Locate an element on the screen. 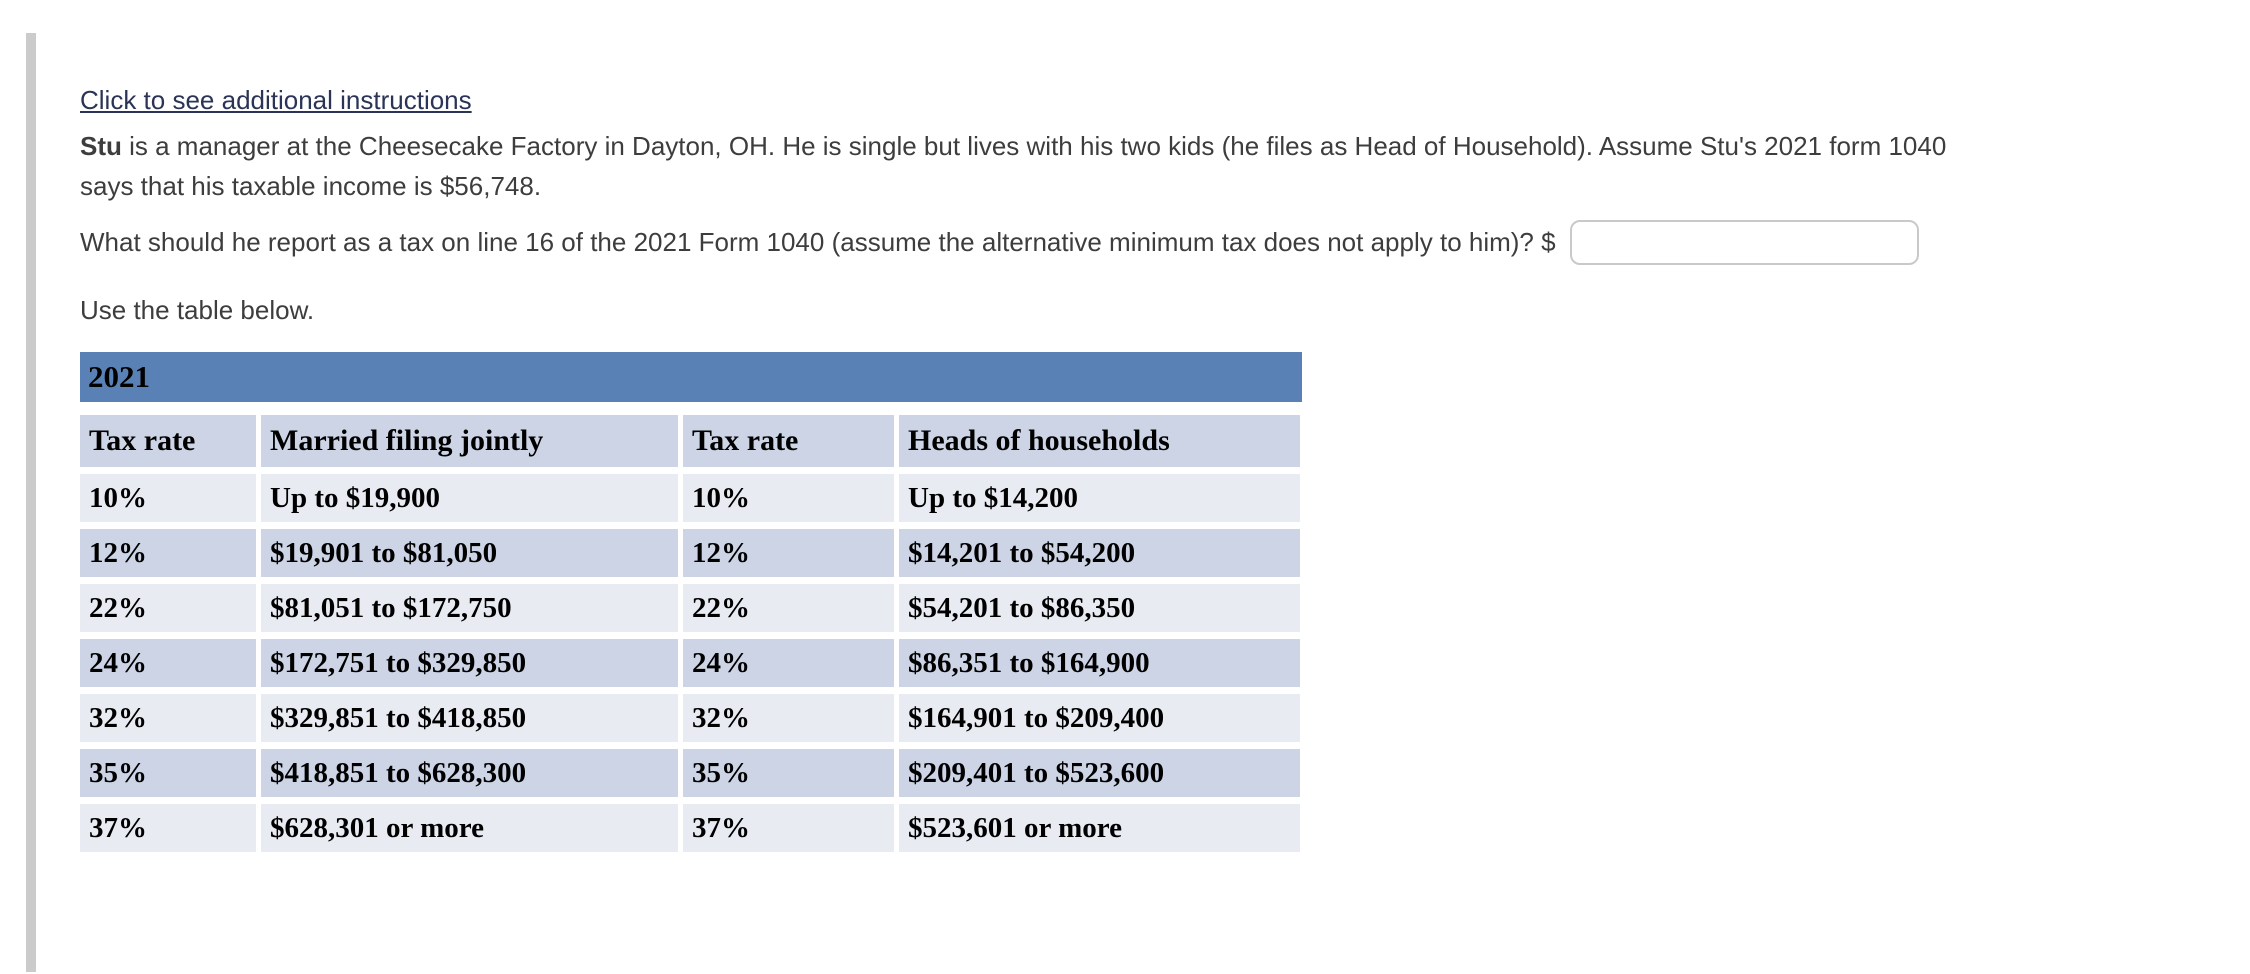  cell-tax-rate-hoh: 24% is located at coordinates (788, 663).